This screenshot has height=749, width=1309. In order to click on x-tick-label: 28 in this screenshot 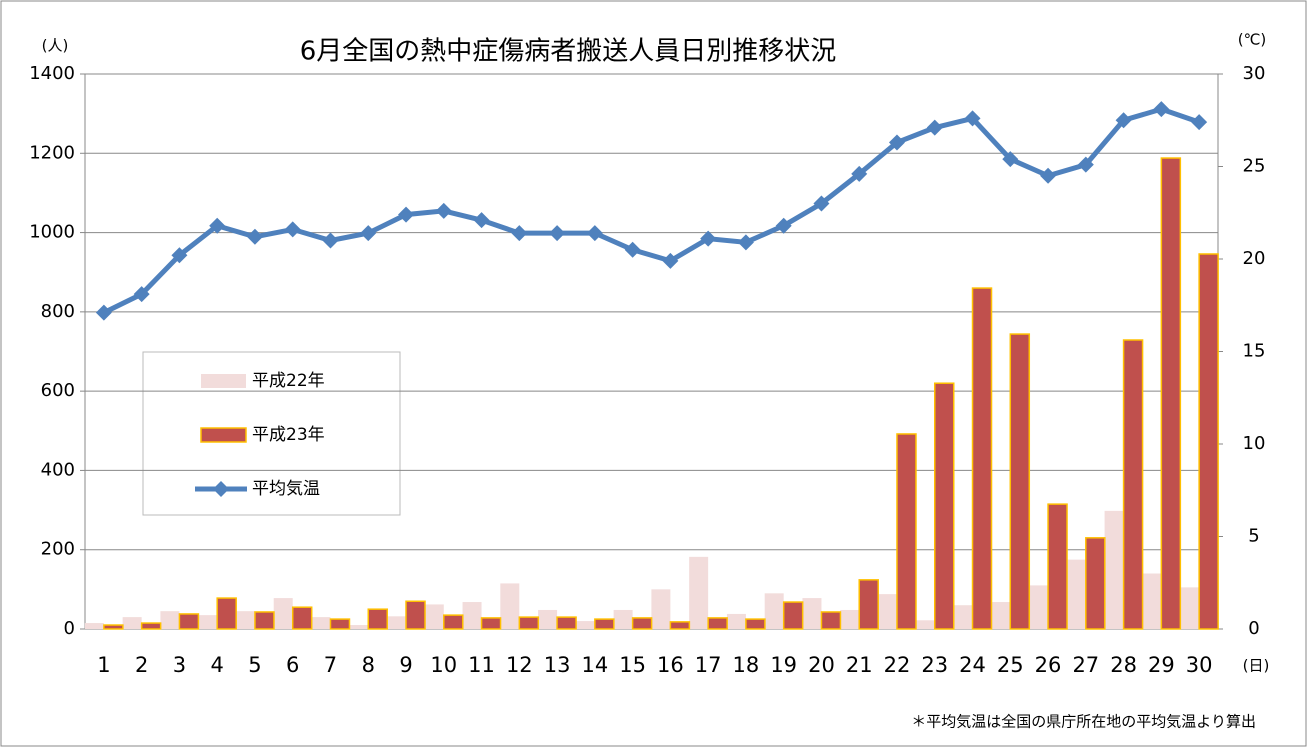, I will do `click(1123, 665)`.